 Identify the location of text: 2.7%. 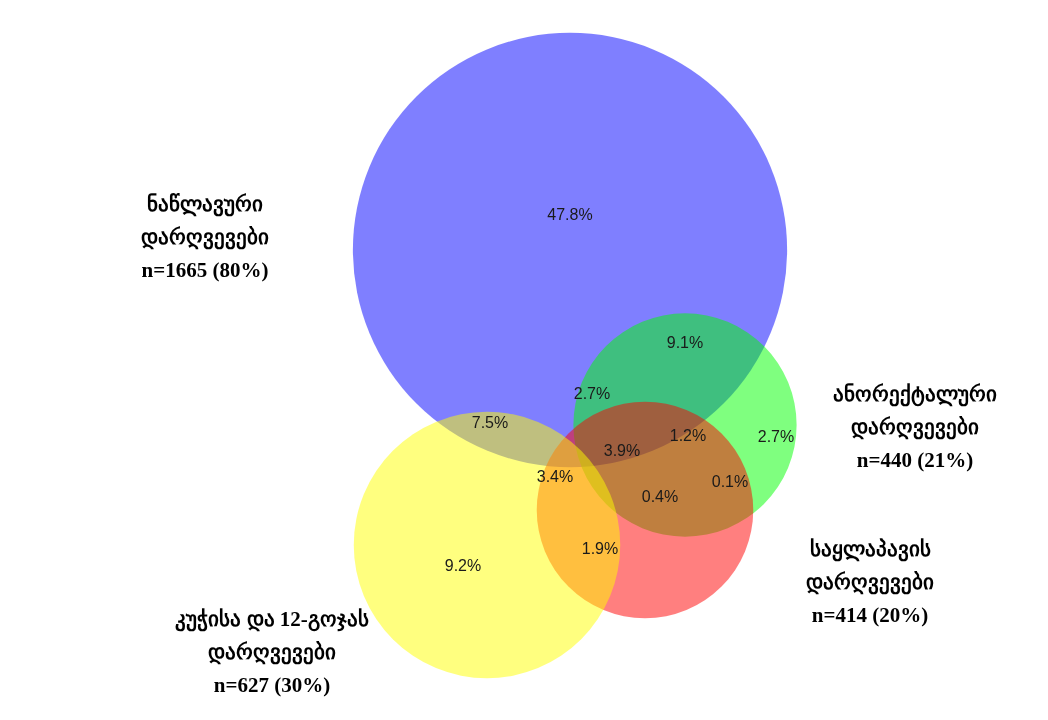
(776, 436).